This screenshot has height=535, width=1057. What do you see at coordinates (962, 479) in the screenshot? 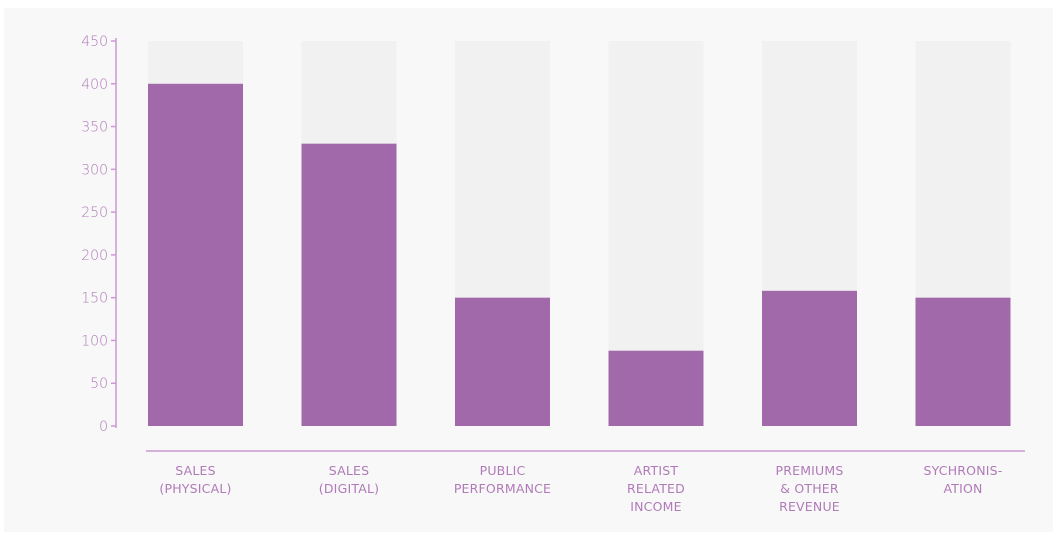
I see `x-category-label: SYCHRONIS- ATION` at bounding box center [962, 479].